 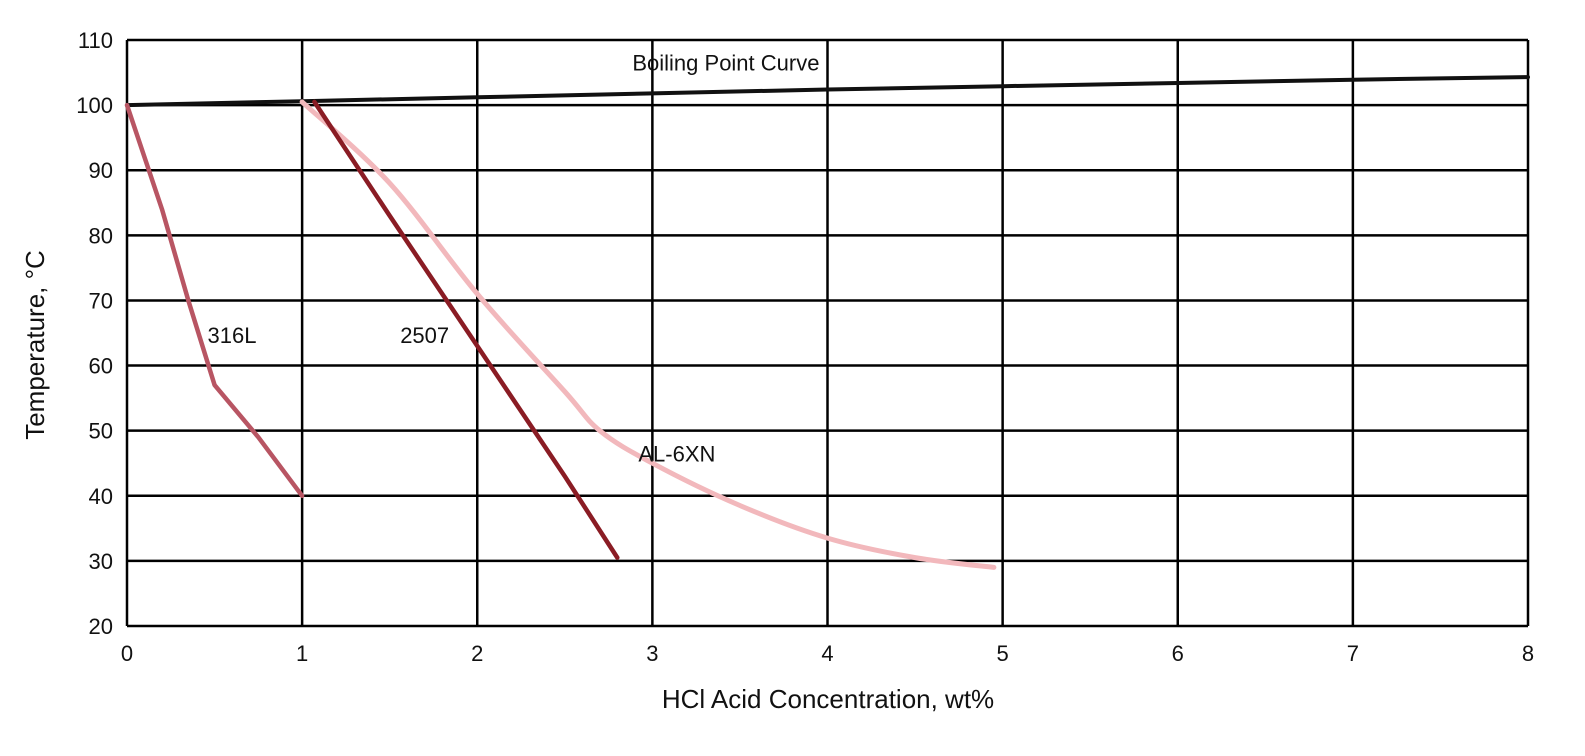 What do you see at coordinates (827, 653) in the screenshot?
I see `x-tick-label: 4` at bounding box center [827, 653].